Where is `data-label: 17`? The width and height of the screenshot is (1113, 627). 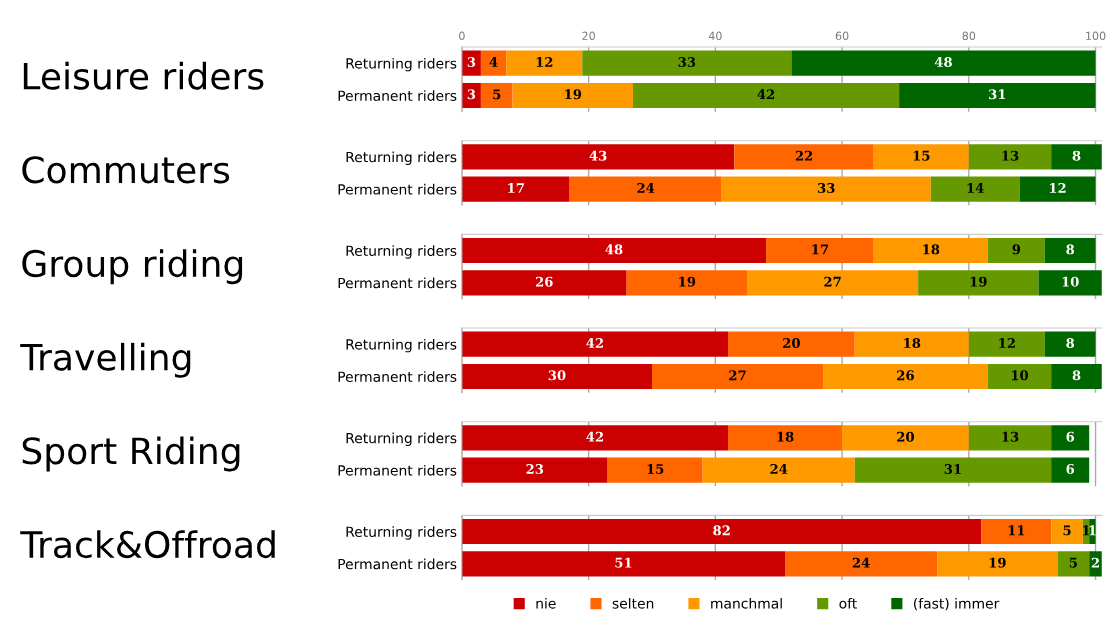 data-label: 17 is located at coordinates (820, 249).